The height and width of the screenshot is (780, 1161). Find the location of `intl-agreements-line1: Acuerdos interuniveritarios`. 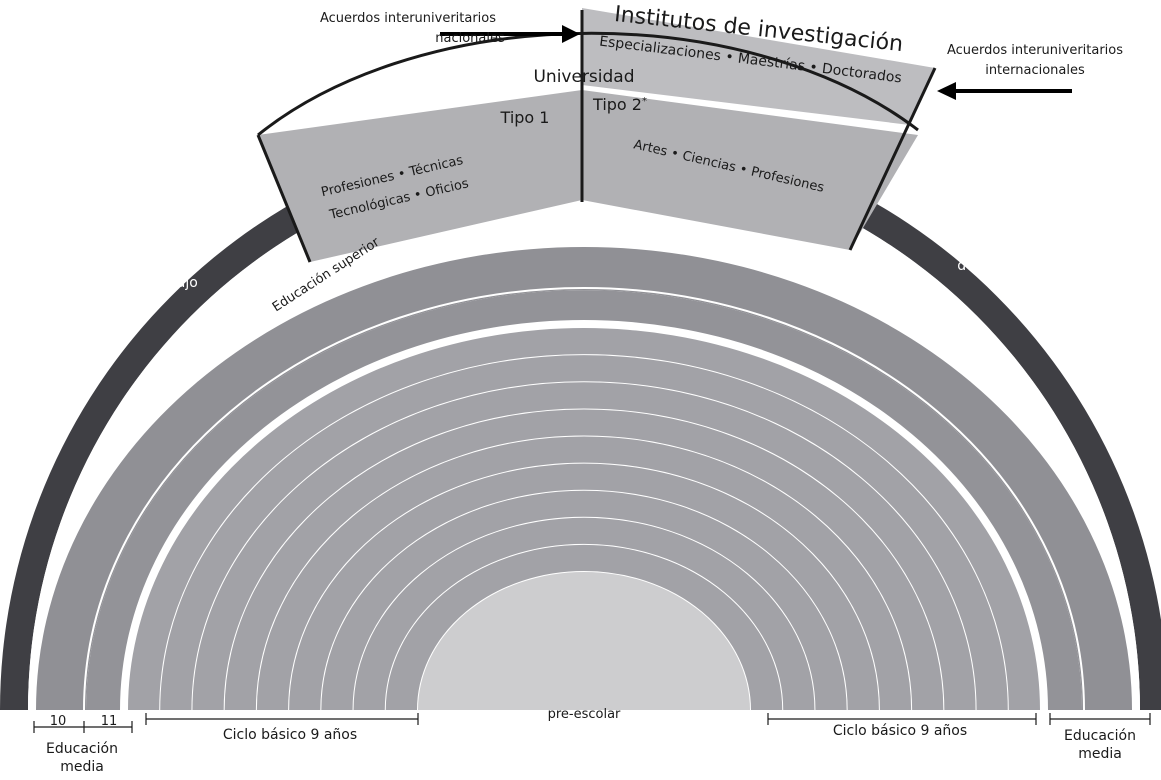

intl-agreements-line1: Acuerdos interuniveritarios is located at coordinates (1035, 50).